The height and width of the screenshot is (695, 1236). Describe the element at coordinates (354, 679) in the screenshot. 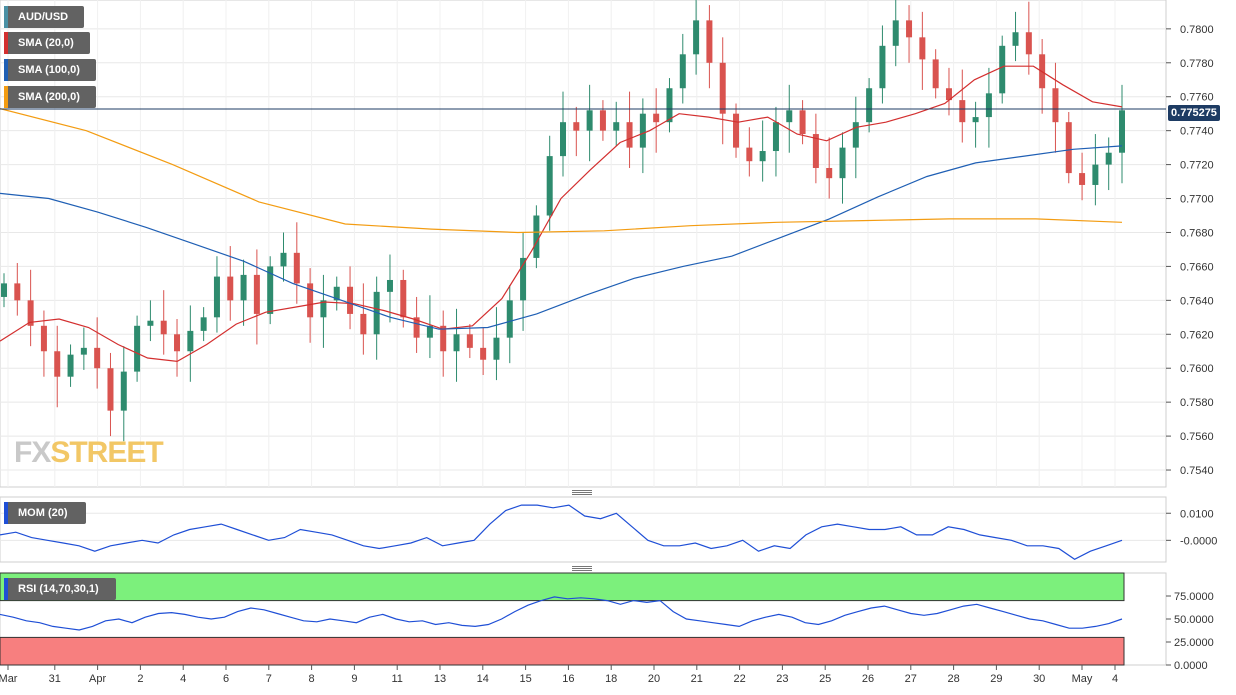

I see `time-tick-label: 9` at that location.